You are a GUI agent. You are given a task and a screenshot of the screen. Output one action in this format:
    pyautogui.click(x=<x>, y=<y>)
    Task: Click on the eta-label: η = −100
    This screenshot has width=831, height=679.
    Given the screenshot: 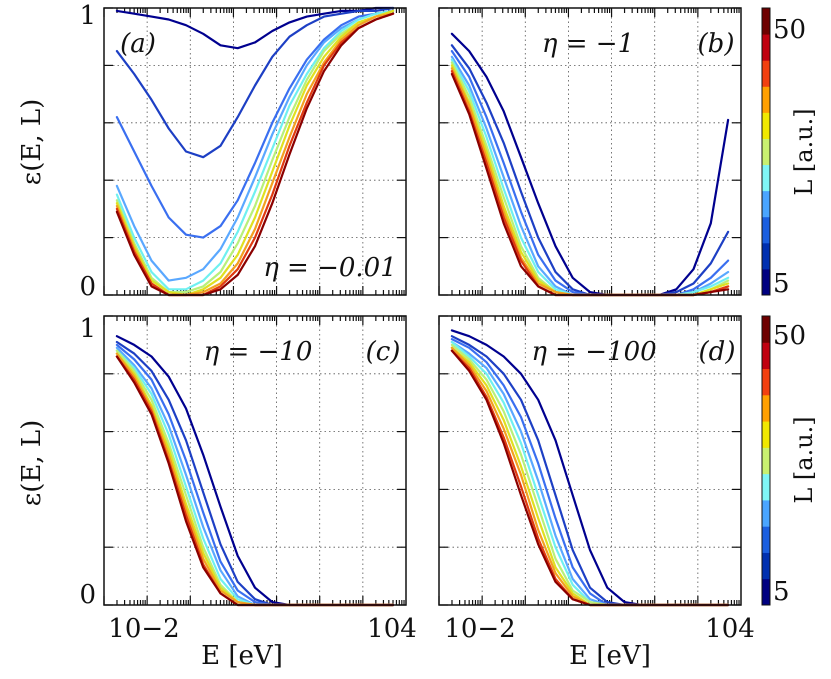 What is the action you would take?
    pyautogui.click(x=593, y=352)
    